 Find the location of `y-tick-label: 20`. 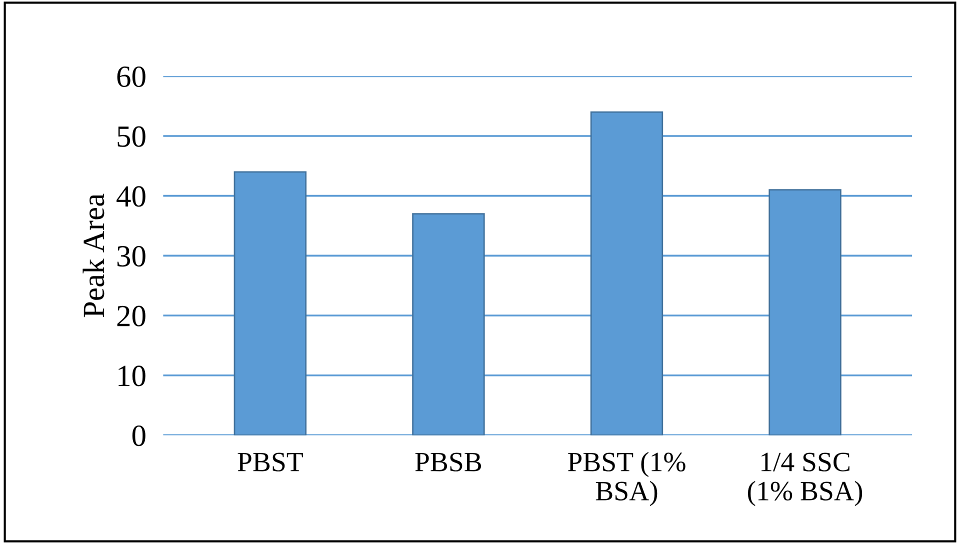

y-tick-label: 20 is located at coordinates (131, 316).